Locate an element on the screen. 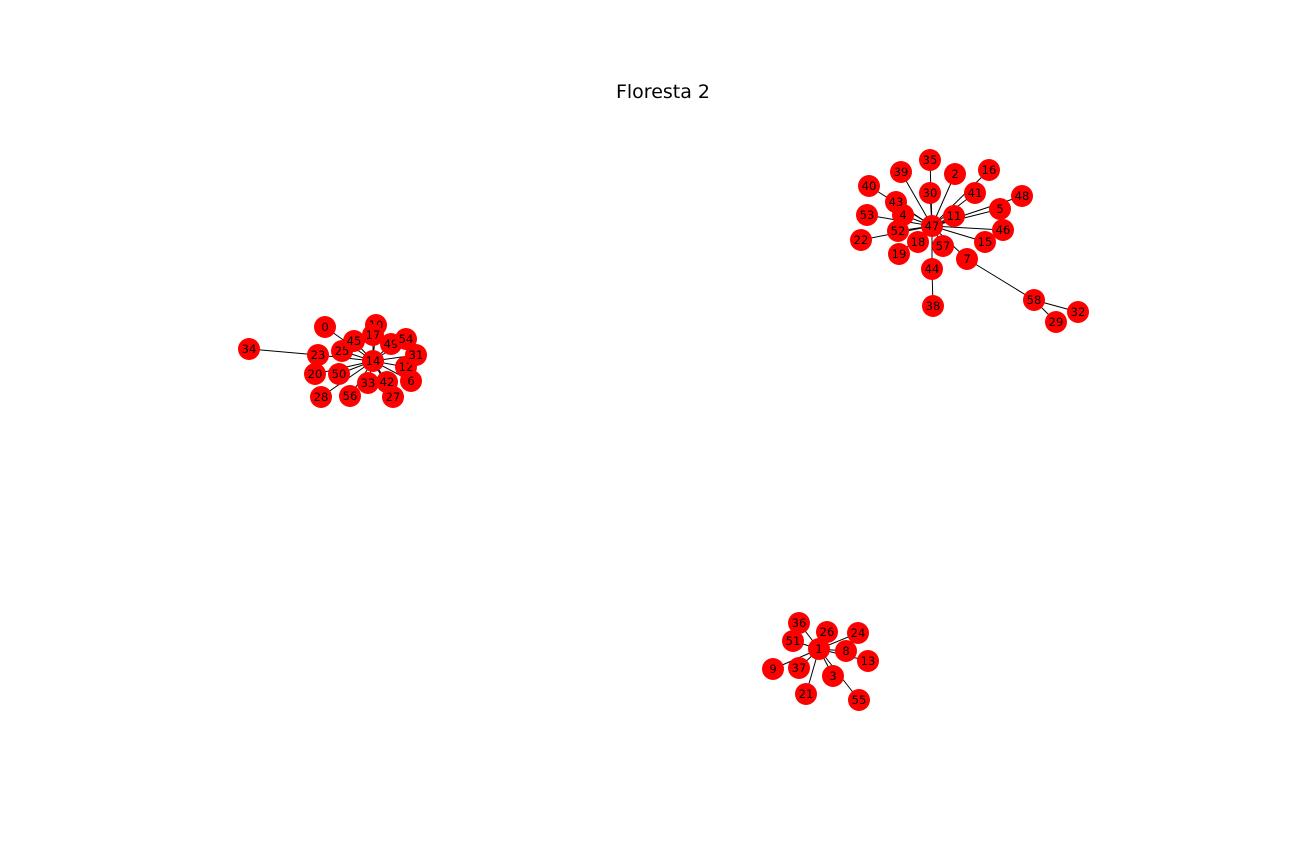  node-22: 22 is located at coordinates (861, 240).